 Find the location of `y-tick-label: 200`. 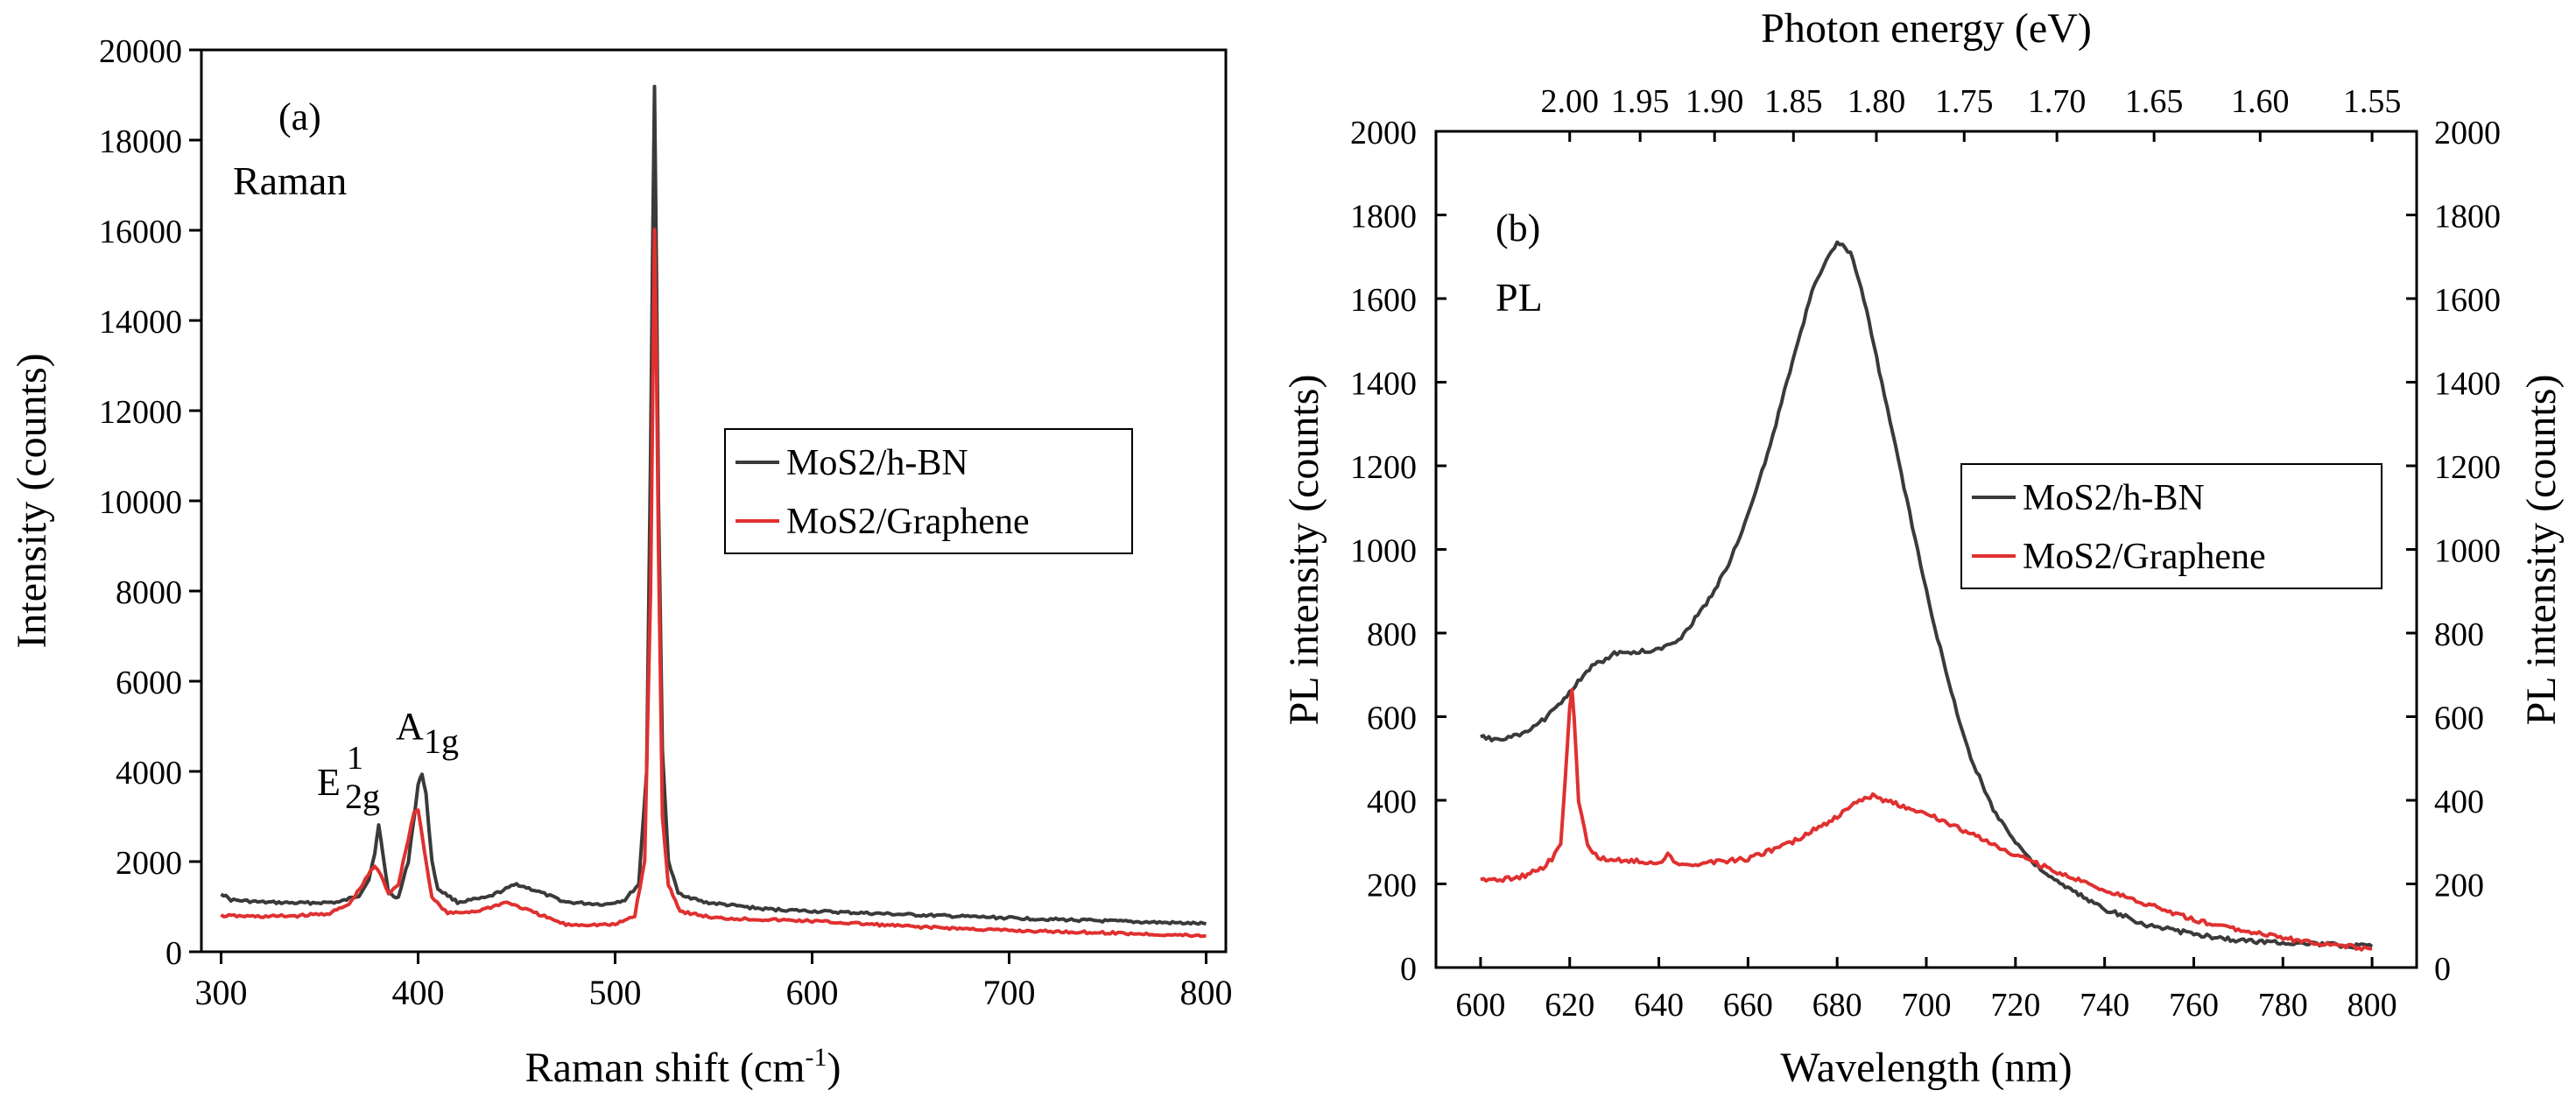

y-tick-label: 200 is located at coordinates (1392, 886).